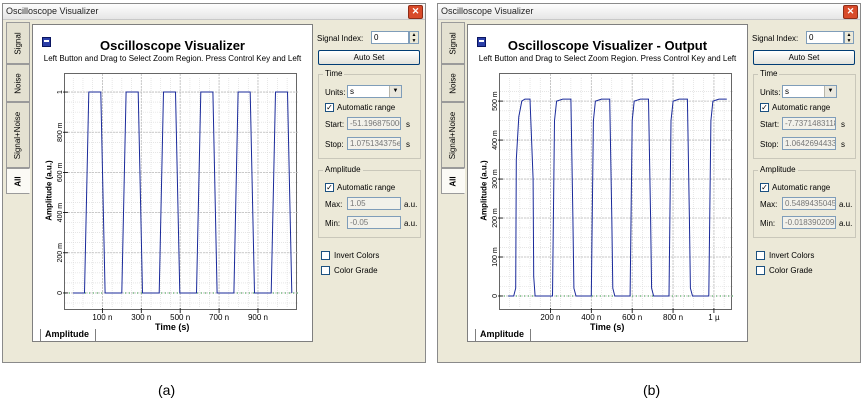 Image resolution: width=867 pixels, height=407 pixels. Describe the element at coordinates (809, 222) in the screenshot. I see `min-input: -0.0183902095` at that location.